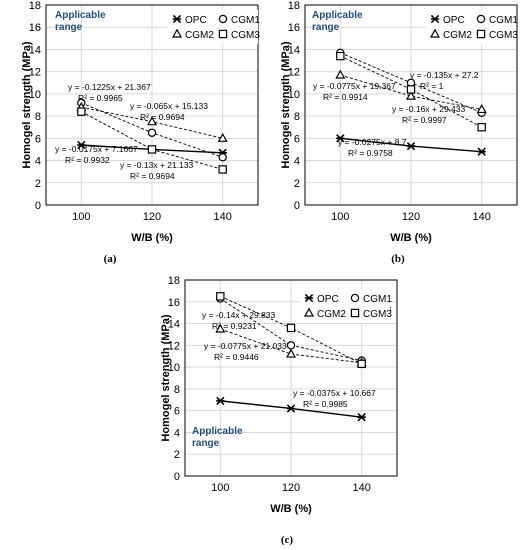 This screenshot has width=526, height=550. I want to click on regression-equation: y = -0.0375x + 10.667, so click(334, 393).